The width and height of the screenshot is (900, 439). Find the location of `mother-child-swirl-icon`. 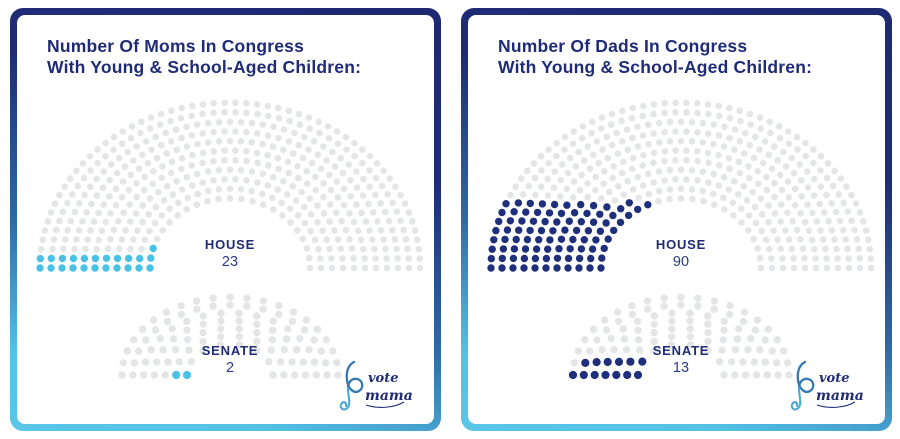

mother-child-swirl-icon is located at coordinates (351, 385).